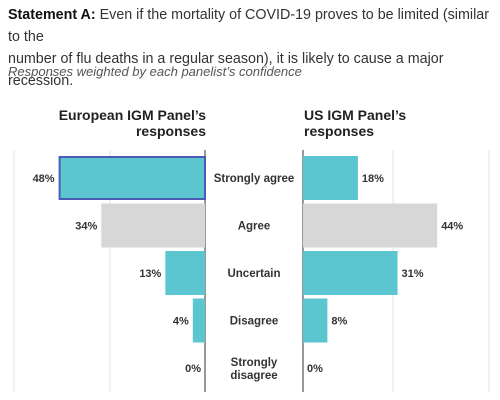  I want to click on category-label-2: Uncertain, so click(253, 274).